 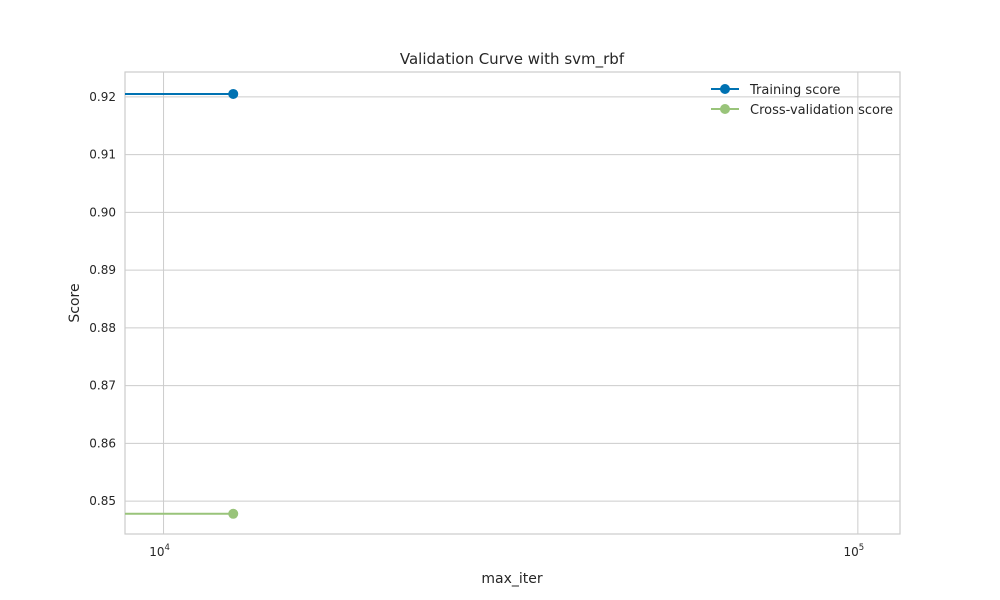 I want to click on y-tick-label: 0.92, so click(x=102, y=97).